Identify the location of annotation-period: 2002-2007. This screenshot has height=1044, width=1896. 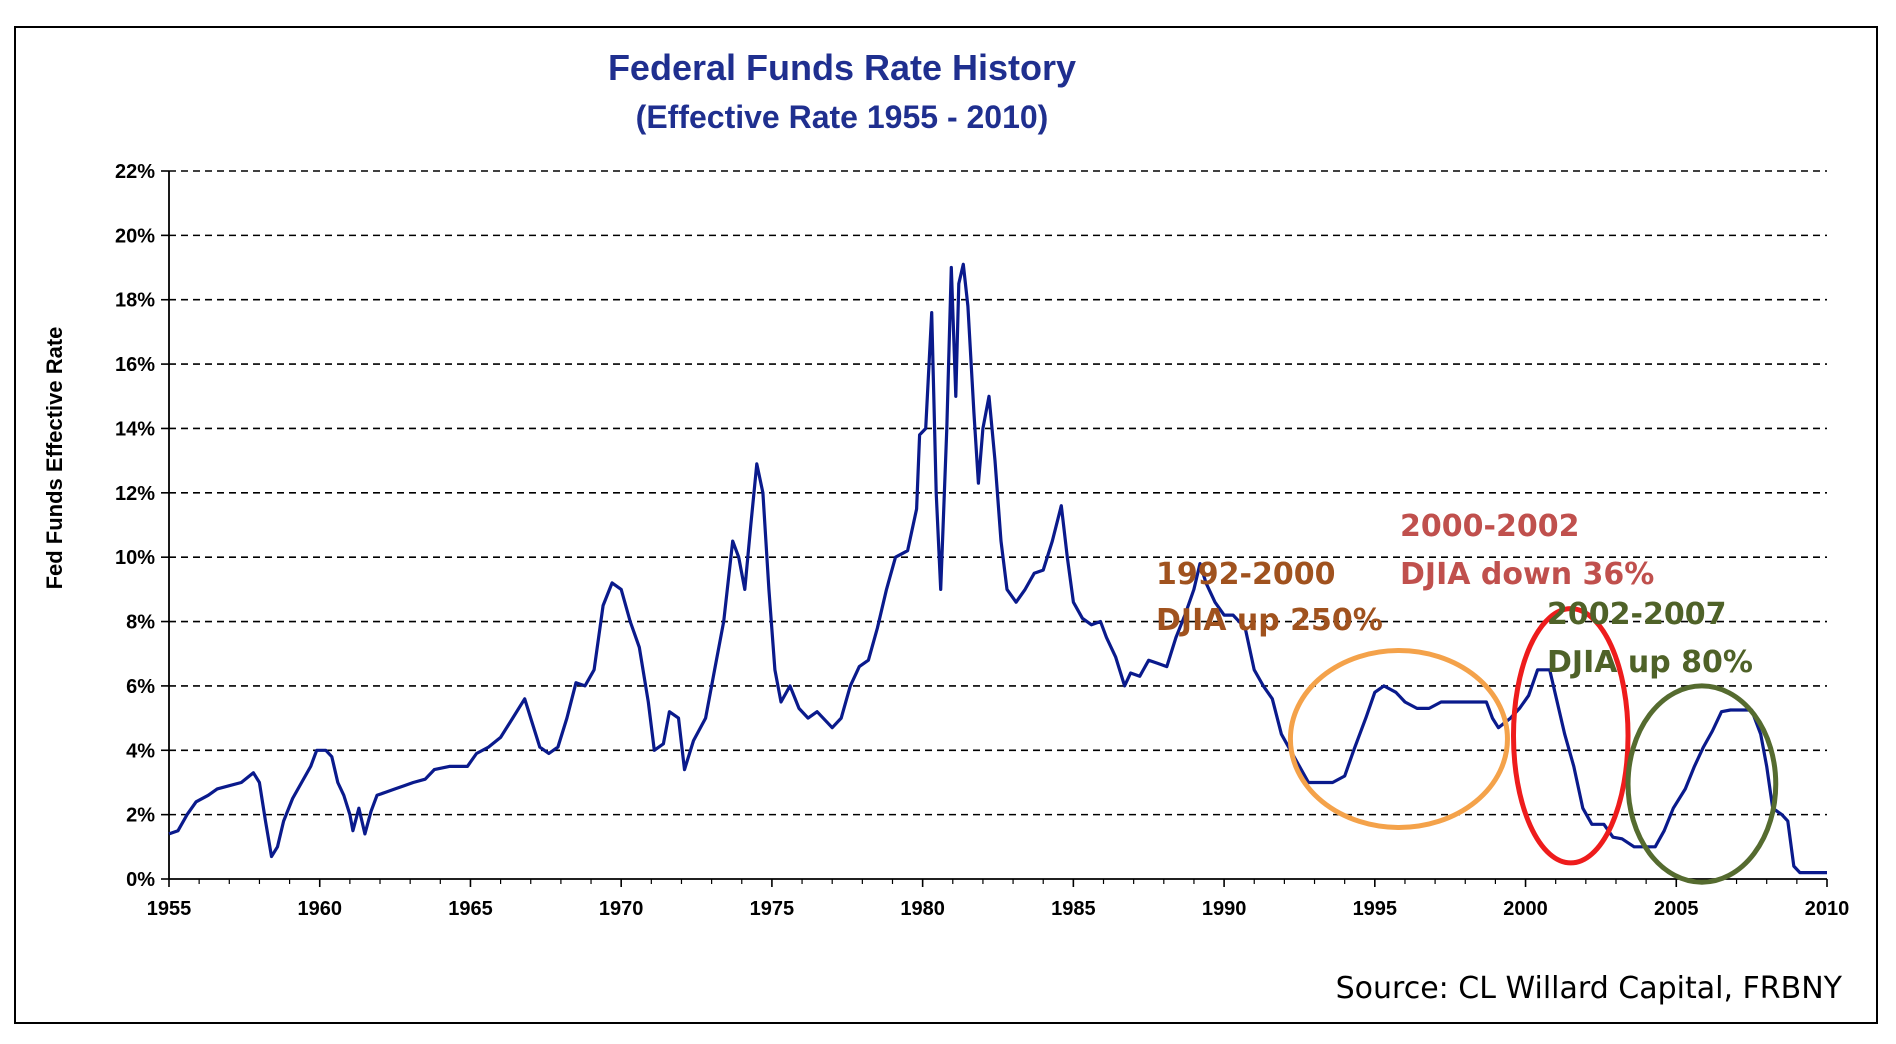
(1636, 614).